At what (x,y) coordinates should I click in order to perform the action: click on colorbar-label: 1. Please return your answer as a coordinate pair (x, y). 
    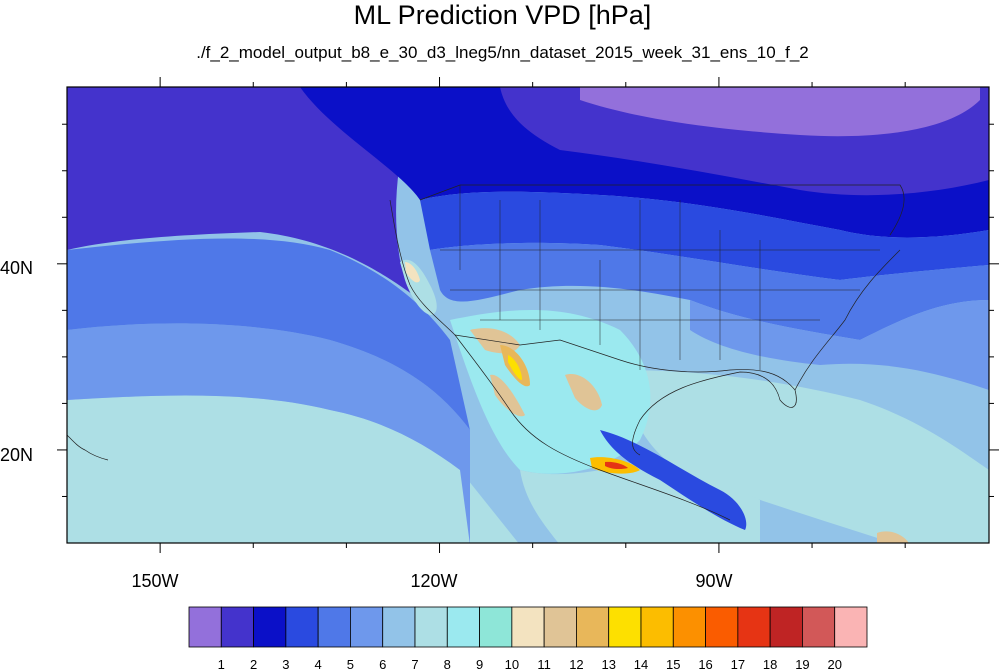
    Looking at the image, I should click on (221, 664).